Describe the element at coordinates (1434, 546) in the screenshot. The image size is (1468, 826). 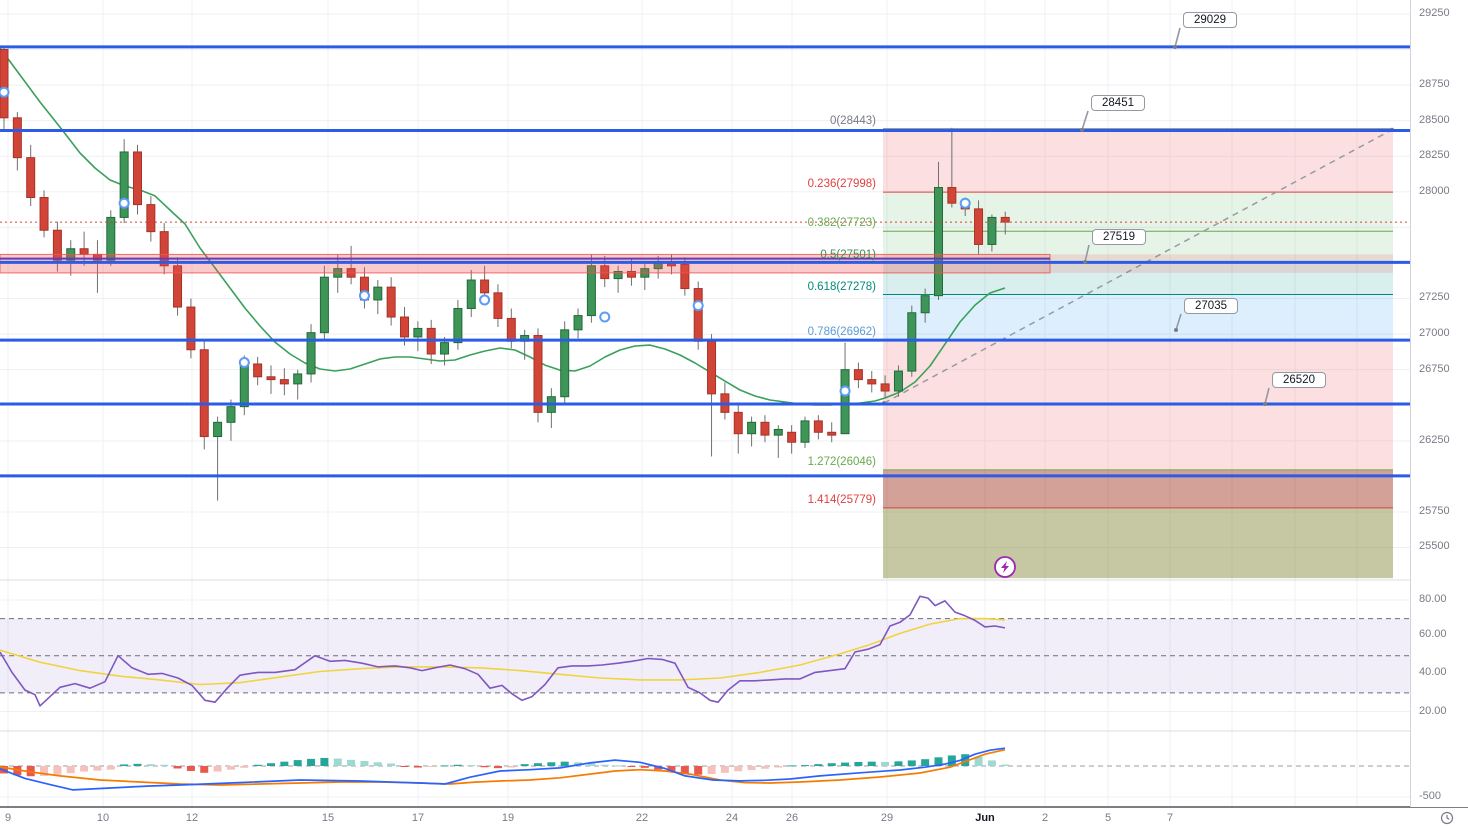
I see `price-axis-tick: 25500` at that location.